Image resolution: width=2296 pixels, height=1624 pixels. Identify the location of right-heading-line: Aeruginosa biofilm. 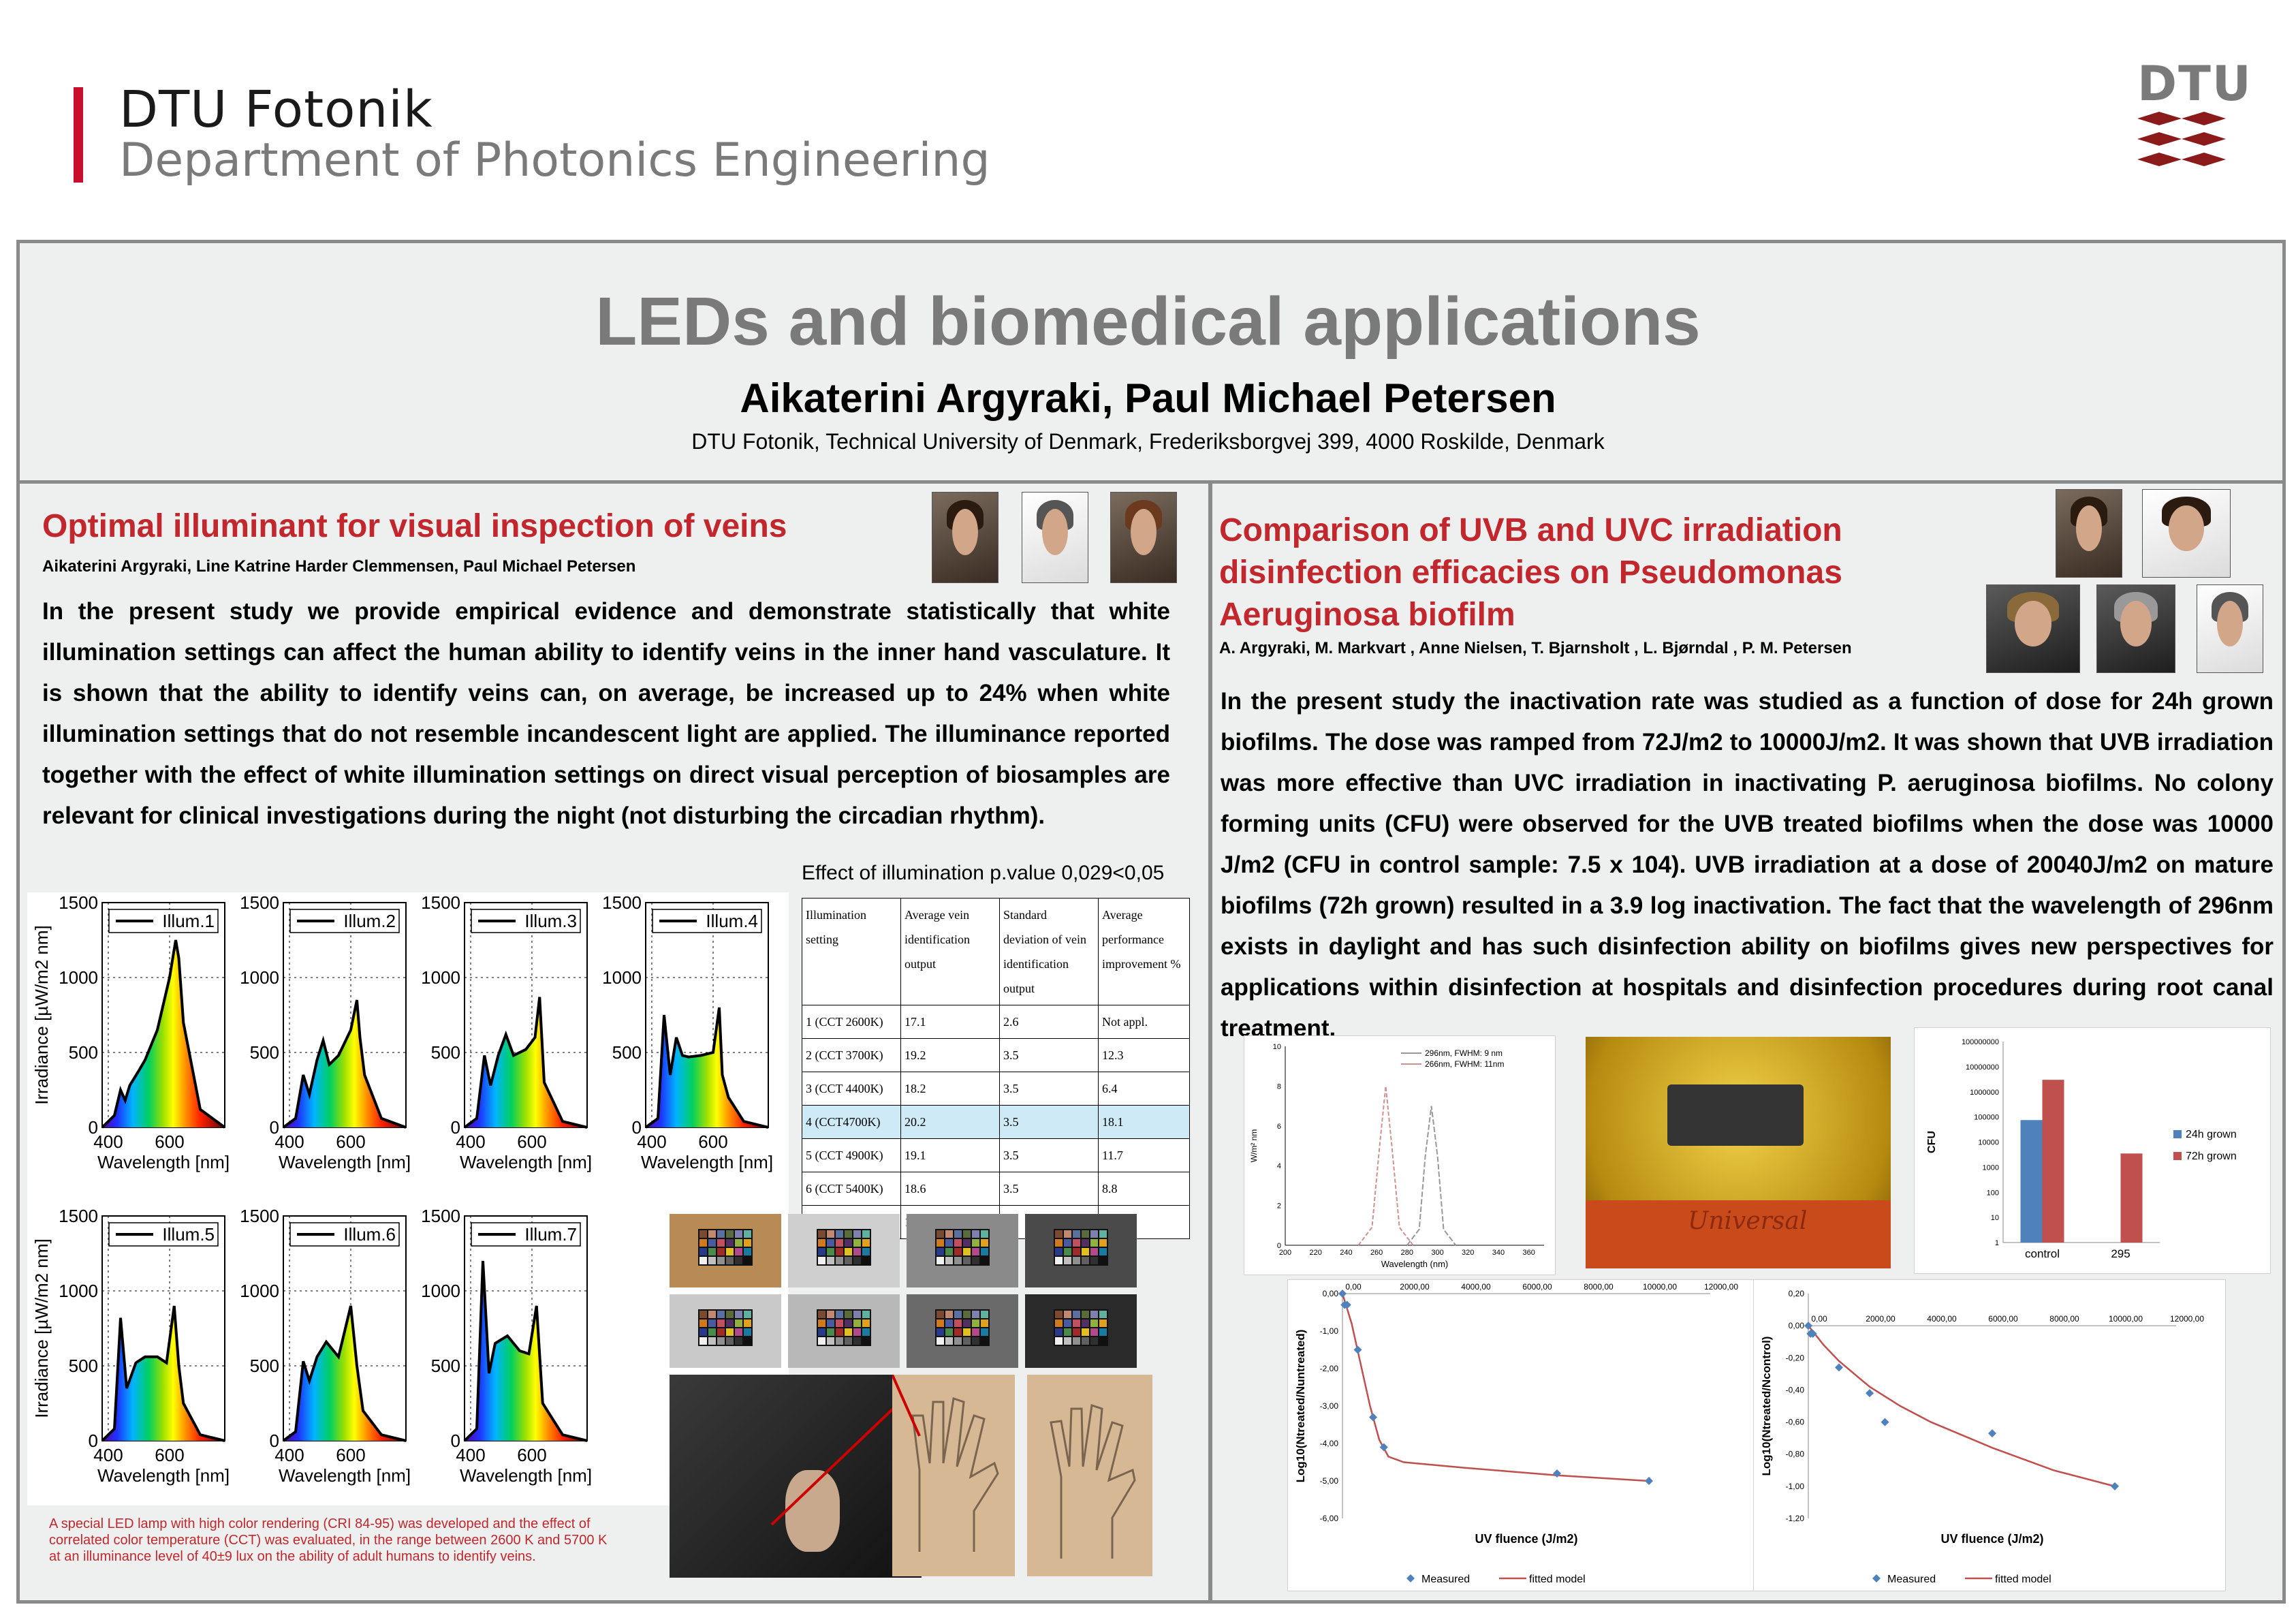
(1367, 615).